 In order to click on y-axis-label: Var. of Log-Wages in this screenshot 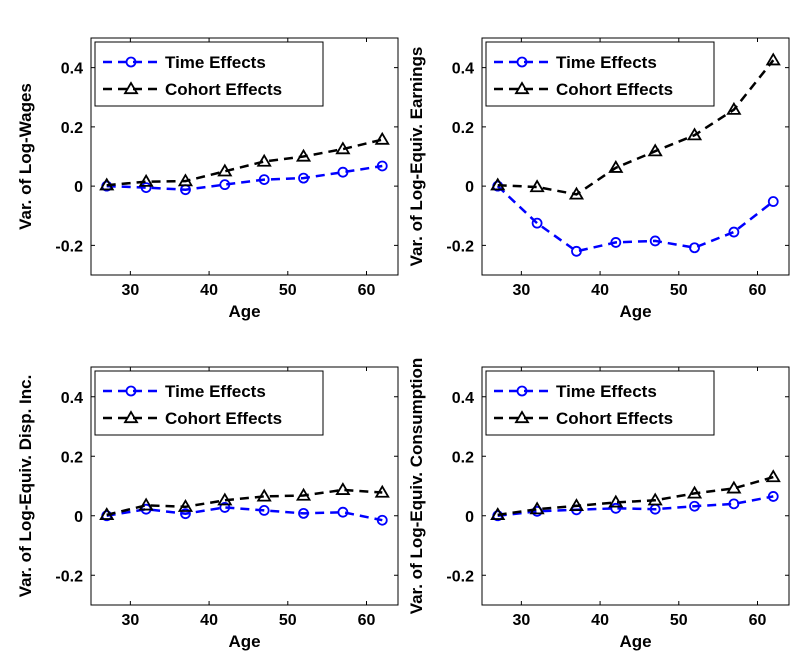, I will do `click(25, 156)`.